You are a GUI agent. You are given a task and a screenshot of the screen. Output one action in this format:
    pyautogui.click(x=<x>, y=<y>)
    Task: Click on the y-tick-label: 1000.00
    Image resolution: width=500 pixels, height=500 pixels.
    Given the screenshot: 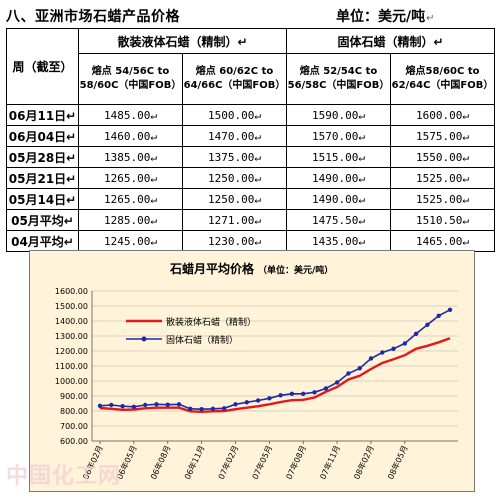 What is the action you would take?
    pyautogui.click(x=71, y=381)
    